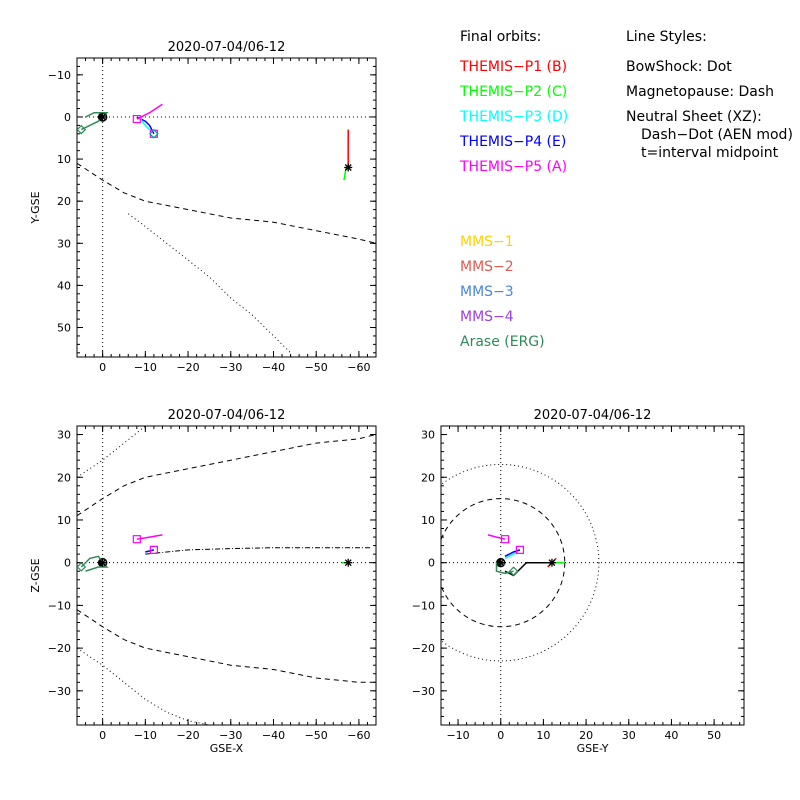  What do you see at coordinates (512, 142) in the screenshot?
I see `legend-item-themis-p4: THEMIS−P4 (E)` at bounding box center [512, 142].